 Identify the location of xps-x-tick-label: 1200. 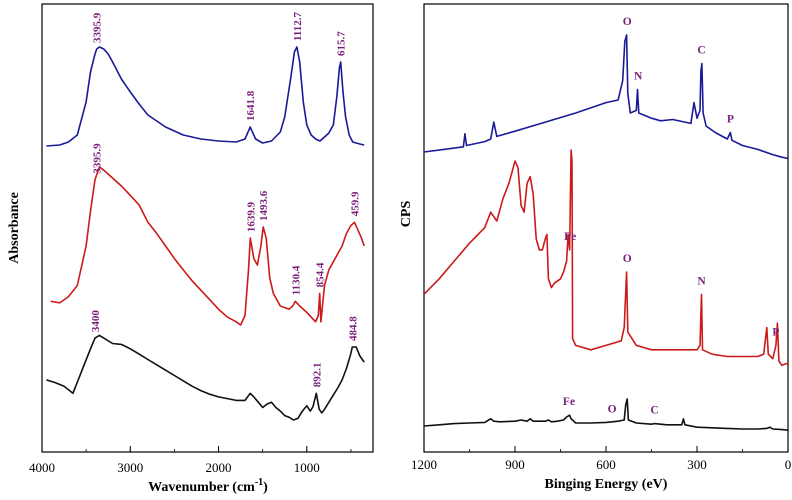
(424, 464).